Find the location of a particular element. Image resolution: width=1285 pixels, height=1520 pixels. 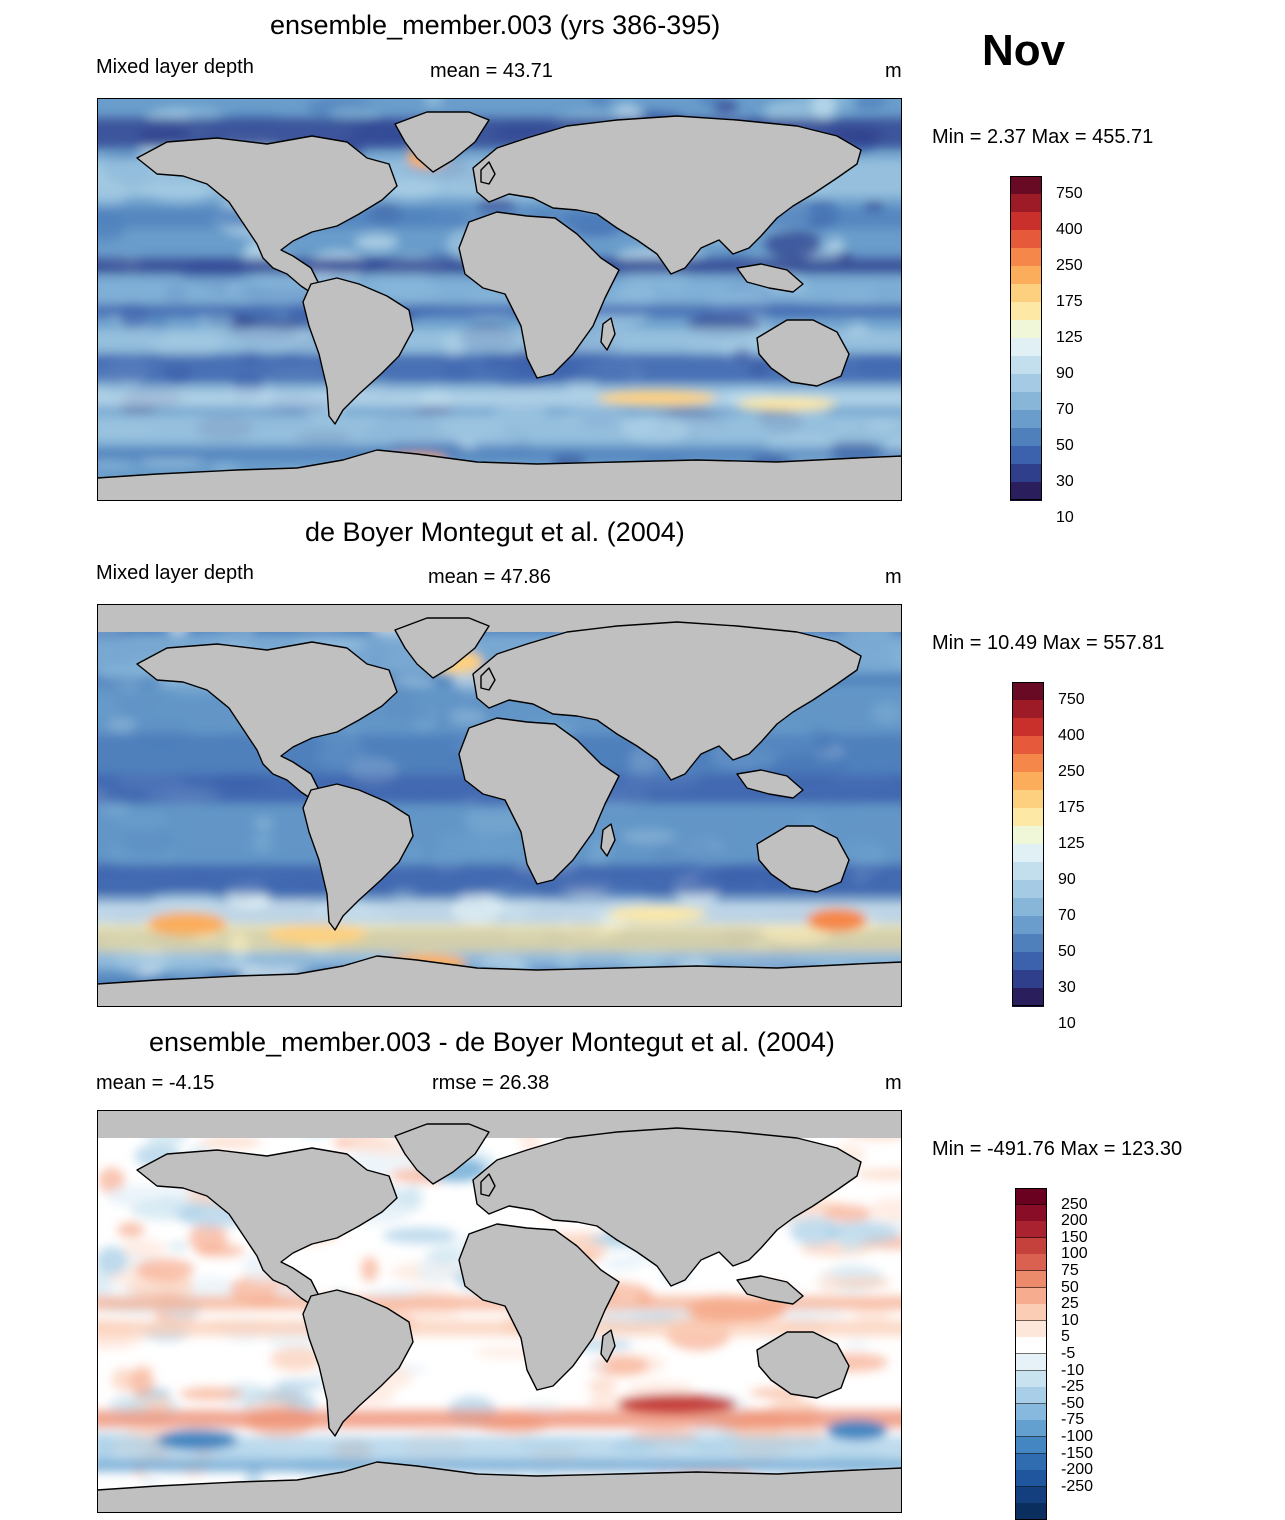

panel-2-mean-label: mean = 47.86 is located at coordinates (489, 577).